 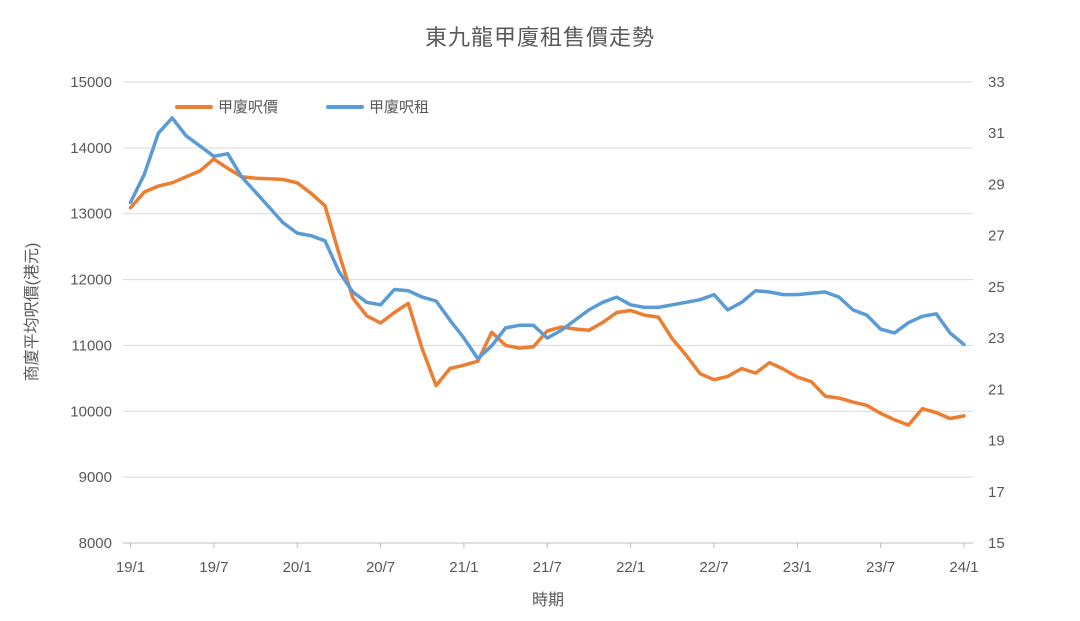 What do you see at coordinates (996, 338) in the screenshot?
I see `y-axis-tick-label-right: 23` at bounding box center [996, 338].